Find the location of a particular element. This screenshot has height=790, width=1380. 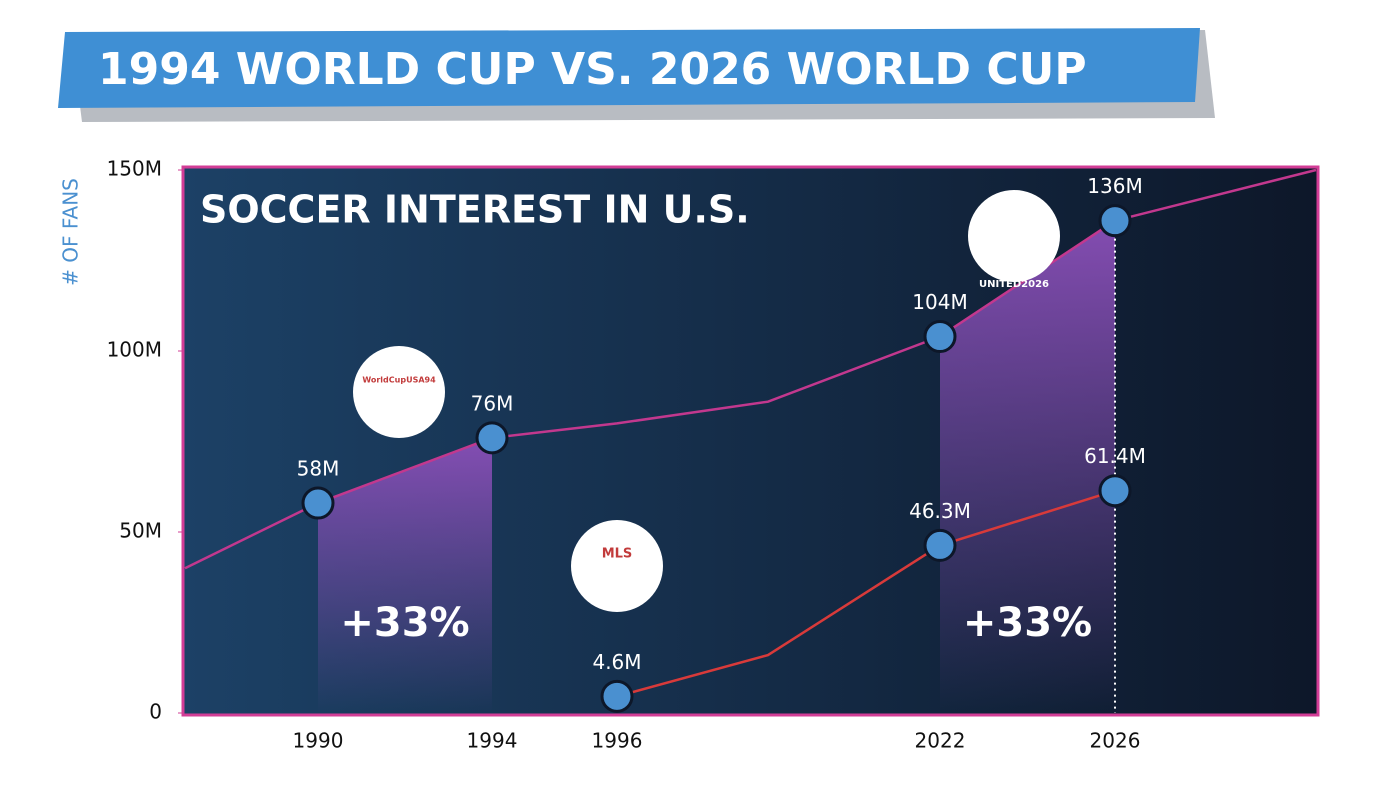

logo-text: MLS is located at coordinates (617, 554).